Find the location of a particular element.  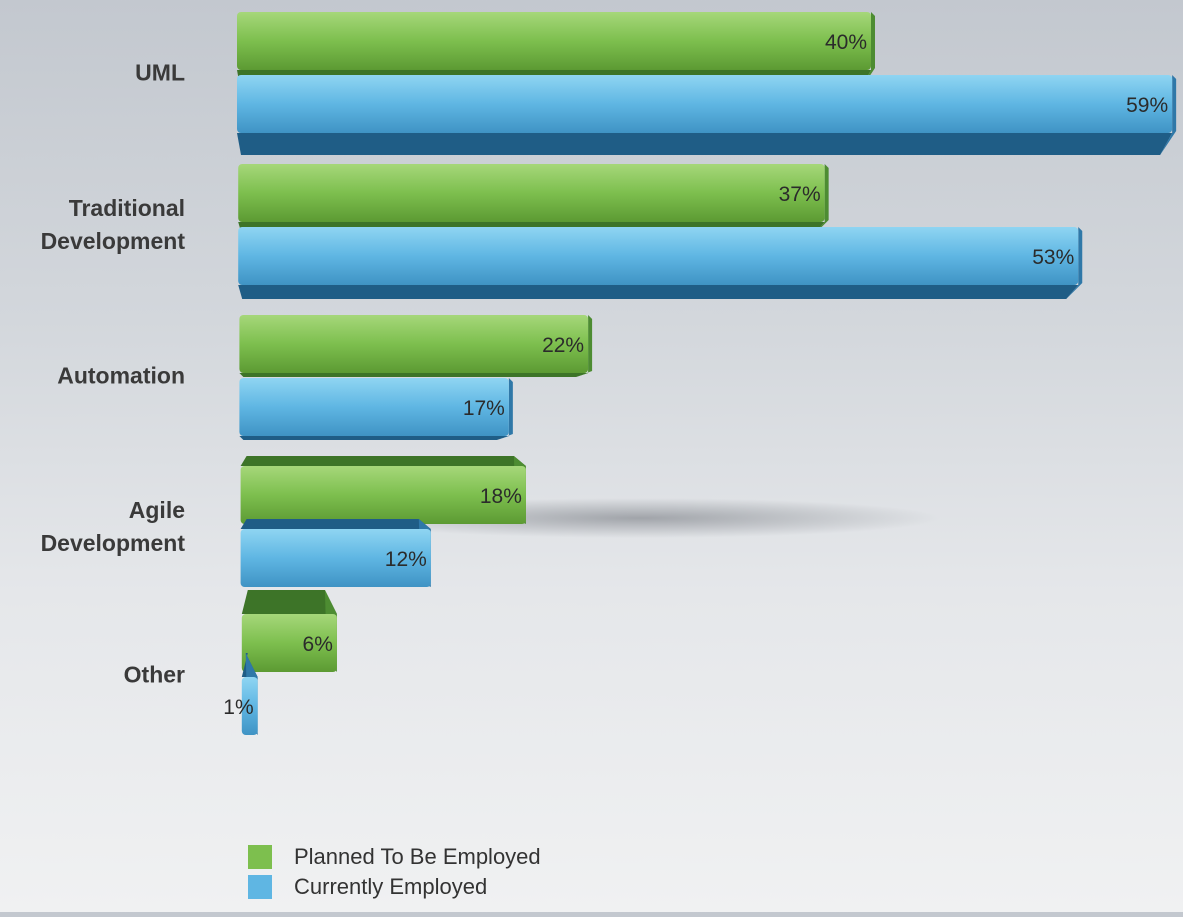

value-label-current-other: 1% is located at coordinates (238, 707).